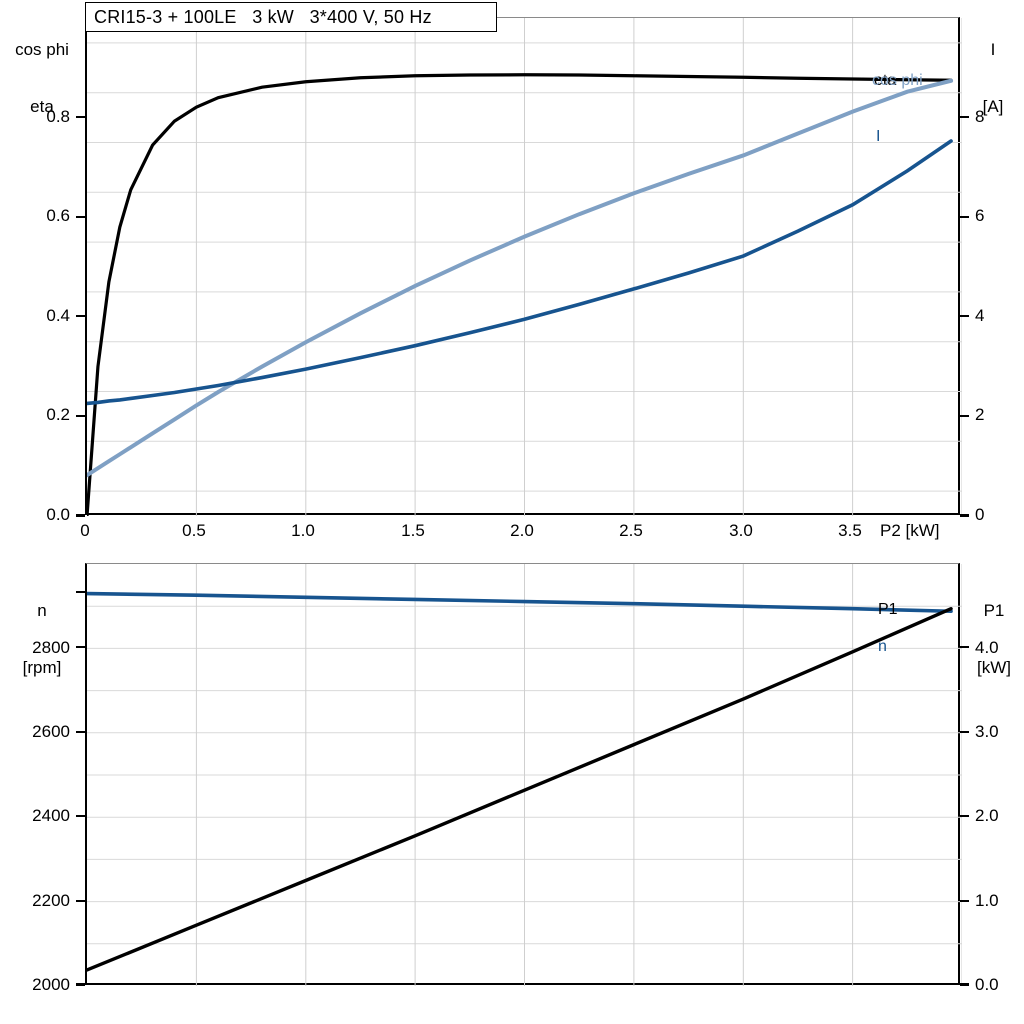 The height and width of the screenshot is (1024, 1024). Describe the element at coordinates (58, 514) in the screenshot. I see `top-left-tick-0: 0.0` at that location.